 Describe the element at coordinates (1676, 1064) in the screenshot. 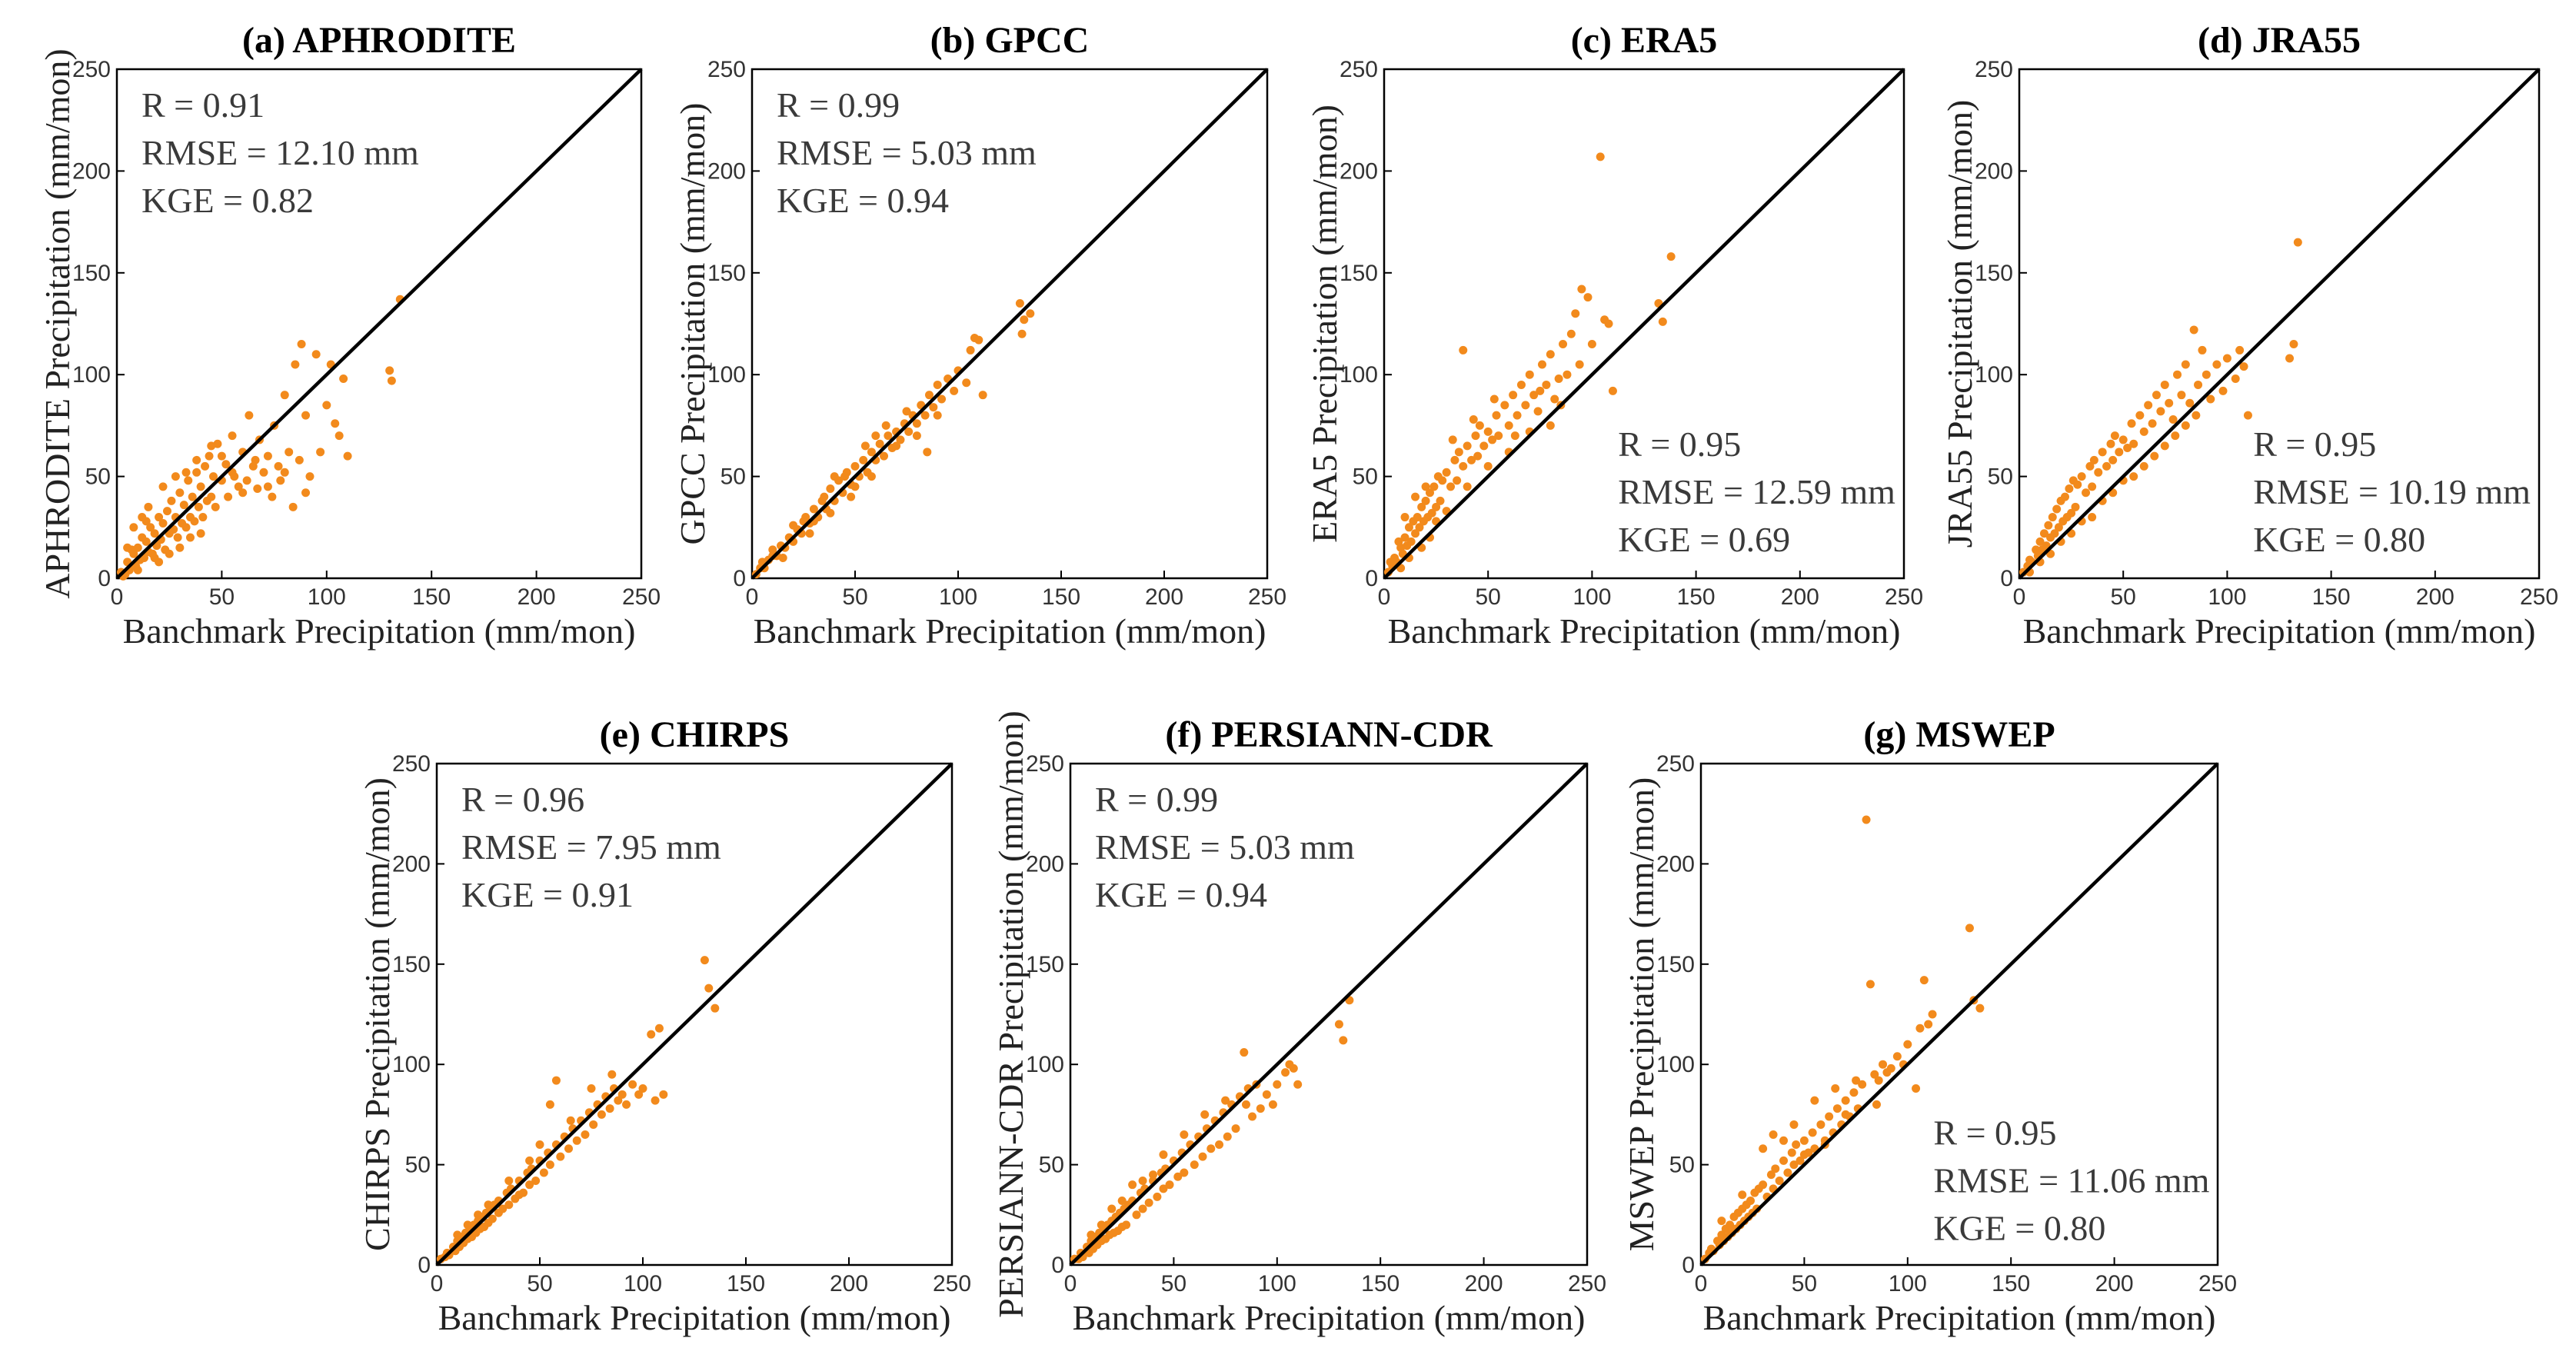

I see `y-tick-label: 100` at that location.